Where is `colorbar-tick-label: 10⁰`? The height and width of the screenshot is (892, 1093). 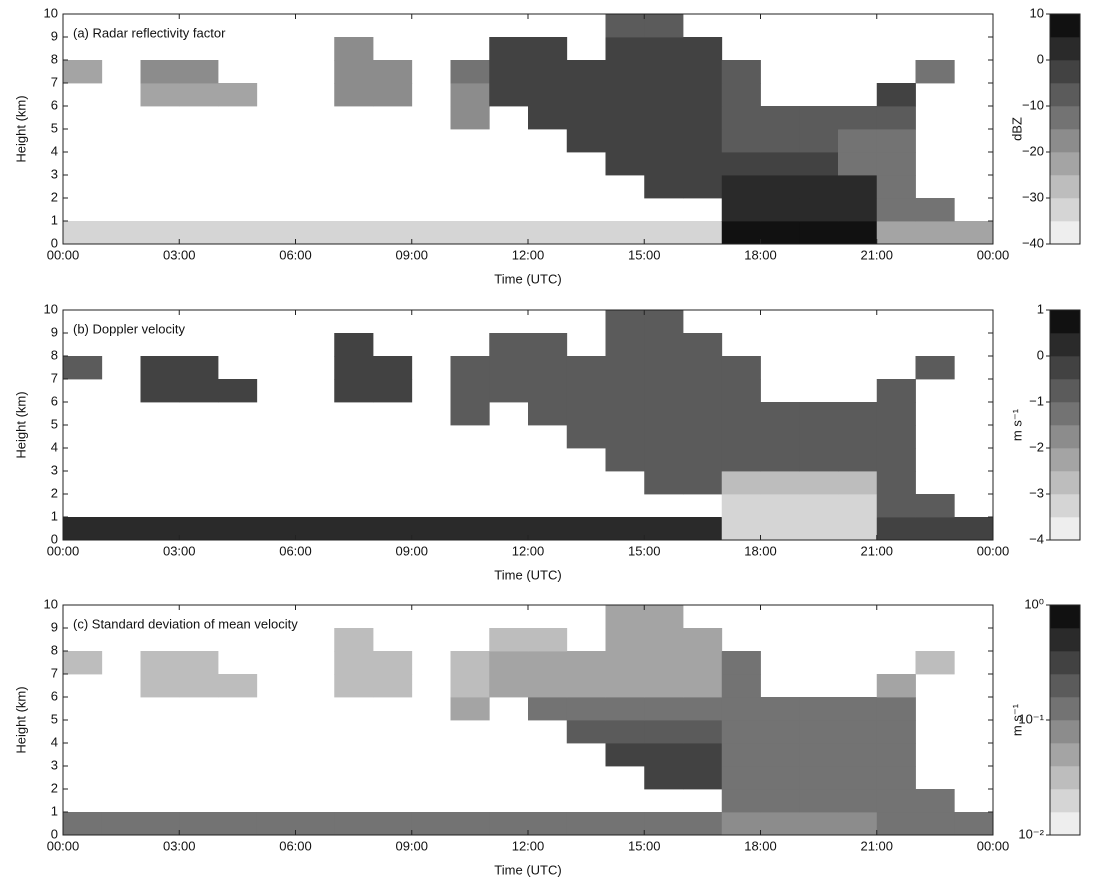 colorbar-tick-label: 10⁰ is located at coordinates (1034, 603).